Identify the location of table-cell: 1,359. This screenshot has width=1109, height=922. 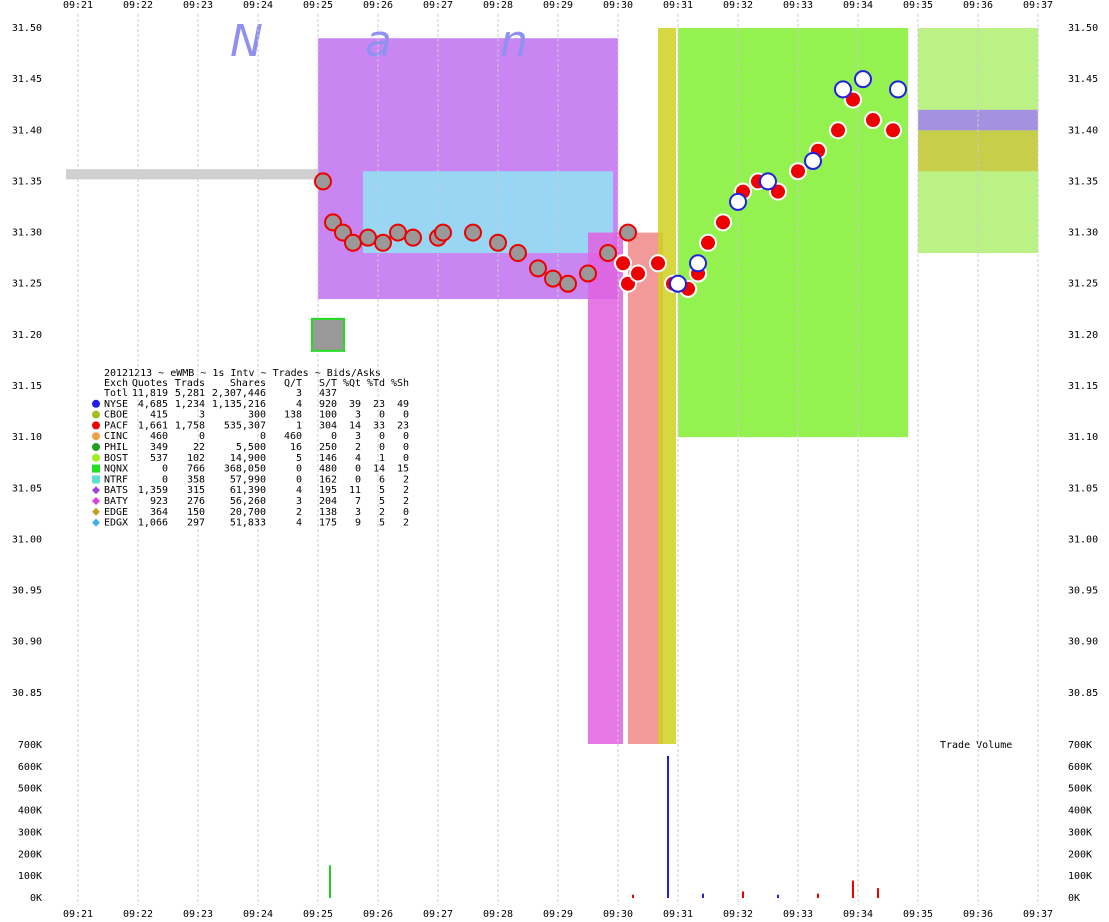
(153, 490).